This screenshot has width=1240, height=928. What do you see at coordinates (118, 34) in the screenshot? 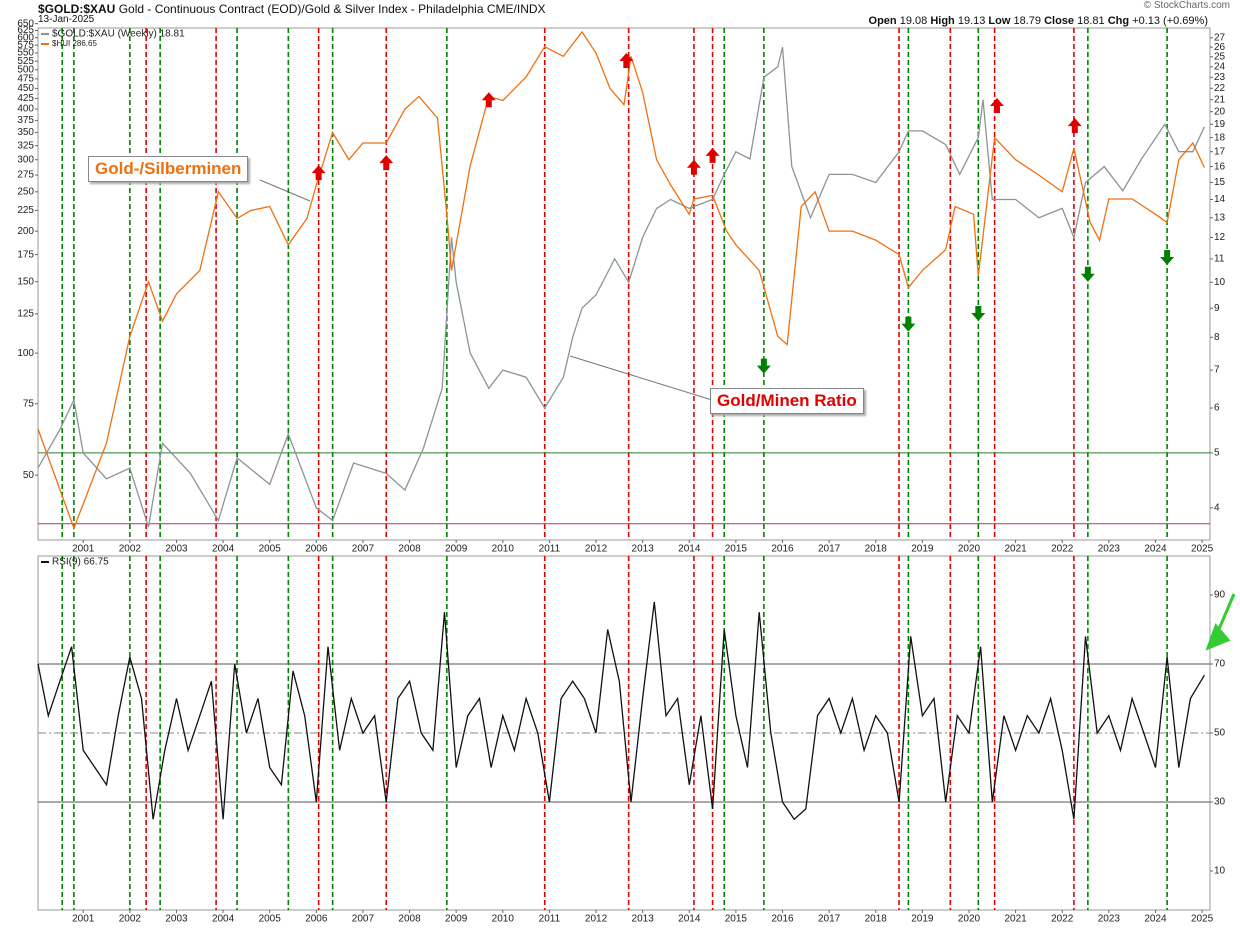
I see `legend-label: $GOLD:$XAU (Weekly) 18.81` at bounding box center [118, 34].